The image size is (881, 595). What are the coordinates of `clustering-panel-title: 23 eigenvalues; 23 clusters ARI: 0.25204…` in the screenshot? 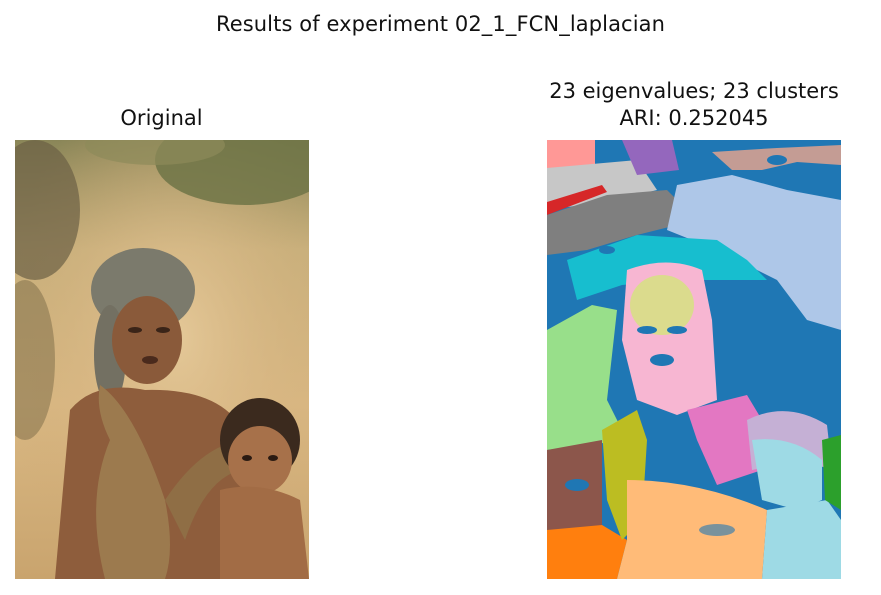 It's located at (693, 105).